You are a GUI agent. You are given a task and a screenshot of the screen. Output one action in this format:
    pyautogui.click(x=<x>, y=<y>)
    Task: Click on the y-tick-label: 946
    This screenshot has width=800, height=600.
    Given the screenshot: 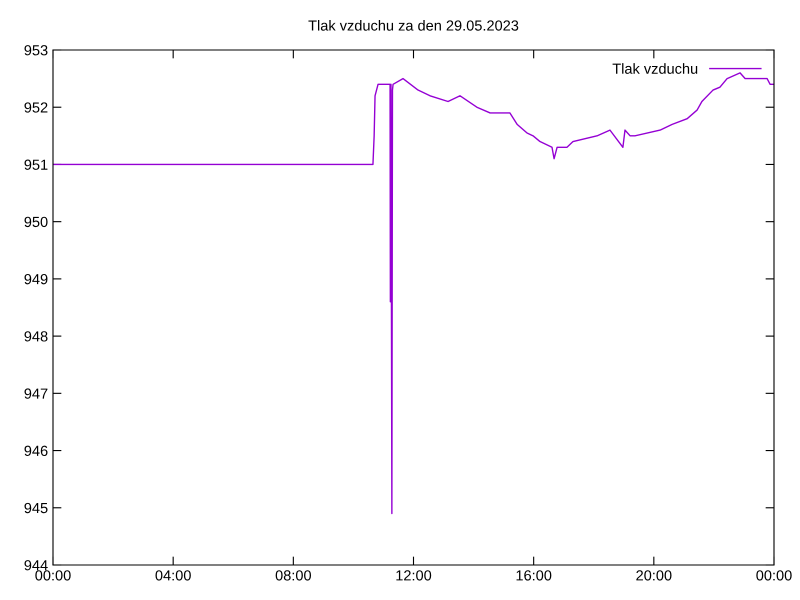 What is the action you would take?
    pyautogui.click(x=36, y=451)
    